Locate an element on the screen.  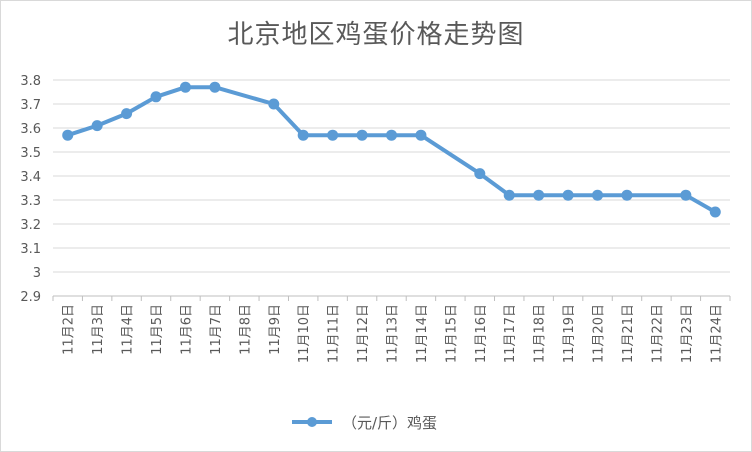
legend-line-marker is located at coordinates (312, 422).